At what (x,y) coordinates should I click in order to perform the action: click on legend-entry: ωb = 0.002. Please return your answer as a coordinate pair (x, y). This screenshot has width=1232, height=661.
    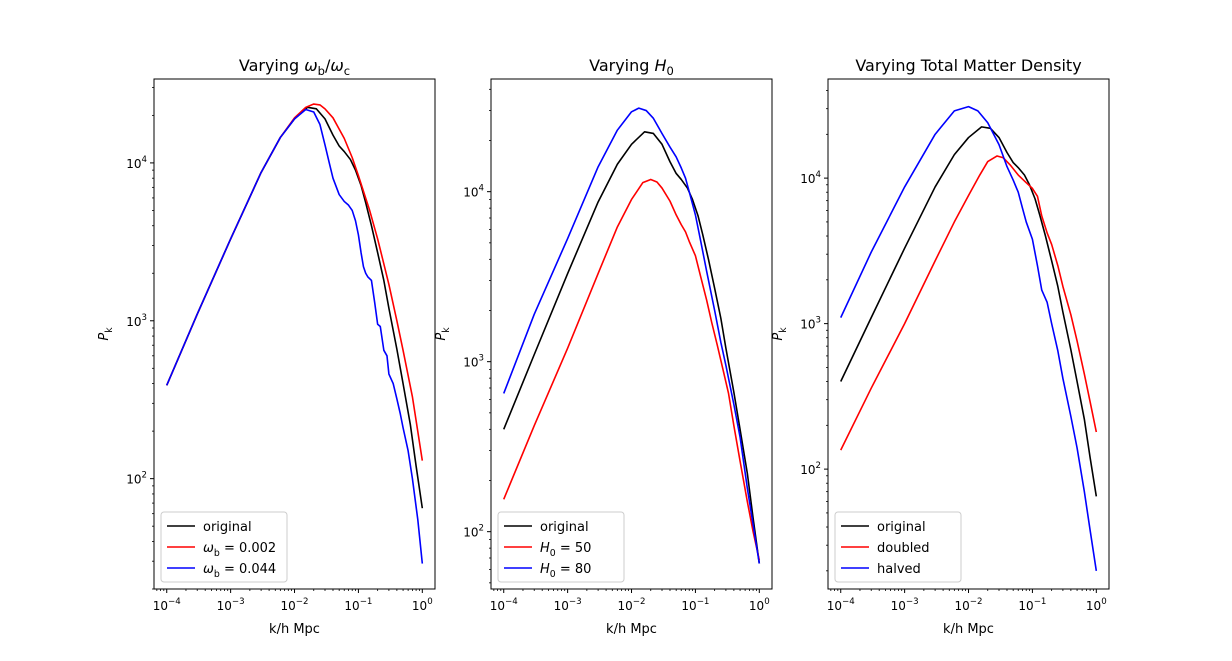
    Looking at the image, I should click on (239, 550).